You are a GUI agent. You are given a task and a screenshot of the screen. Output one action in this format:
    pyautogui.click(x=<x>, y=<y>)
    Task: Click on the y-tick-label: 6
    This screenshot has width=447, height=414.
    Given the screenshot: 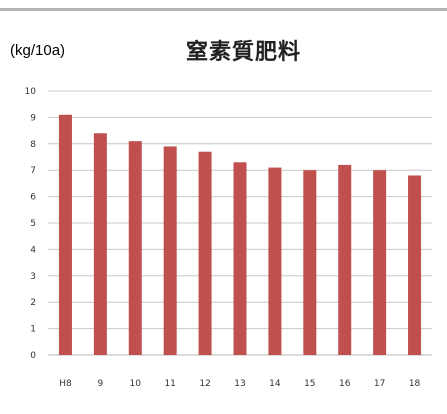 What is the action you would take?
    pyautogui.click(x=33, y=198)
    